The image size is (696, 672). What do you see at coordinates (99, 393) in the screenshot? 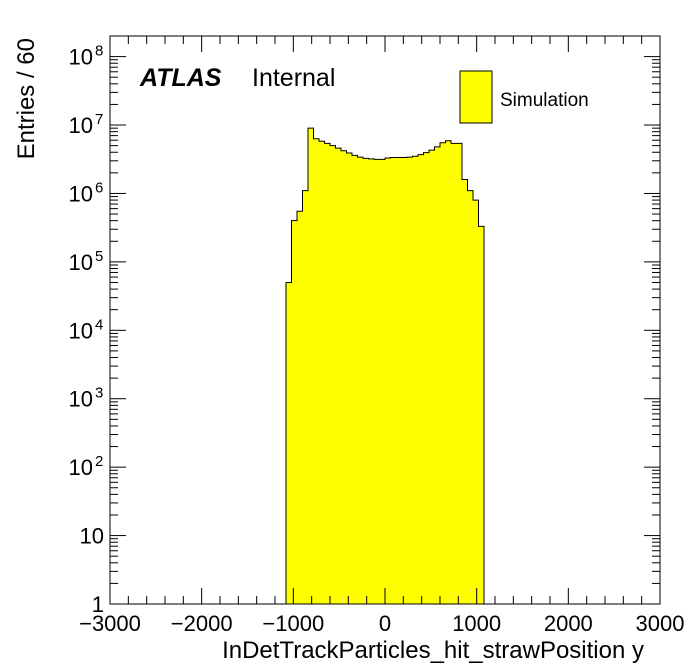
I see `y-tick-exponent: 3` at bounding box center [99, 393].